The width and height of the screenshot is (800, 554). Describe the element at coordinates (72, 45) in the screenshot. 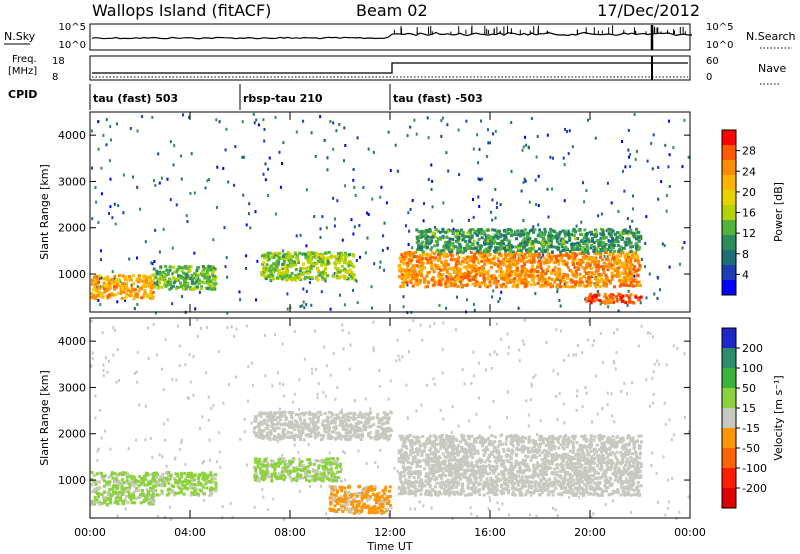

I see `nsky-tick-bottom: 10^0` at that location.